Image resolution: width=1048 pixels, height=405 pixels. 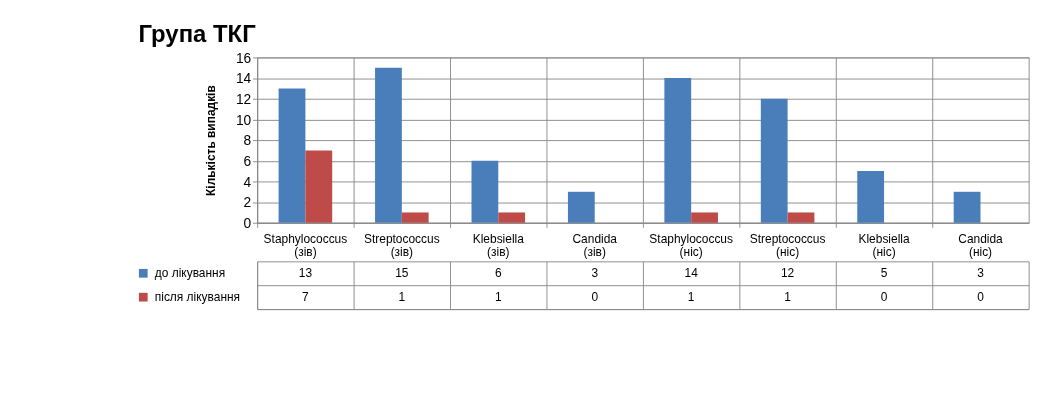 I want to click on y-tick-label: 14, so click(x=243, y=79).